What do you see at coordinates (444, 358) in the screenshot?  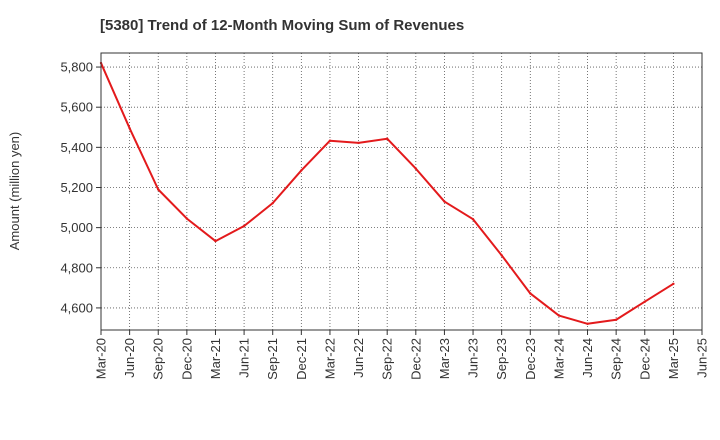 I see `x-tick-label: Mar-23` at bounding box center [444, 358].